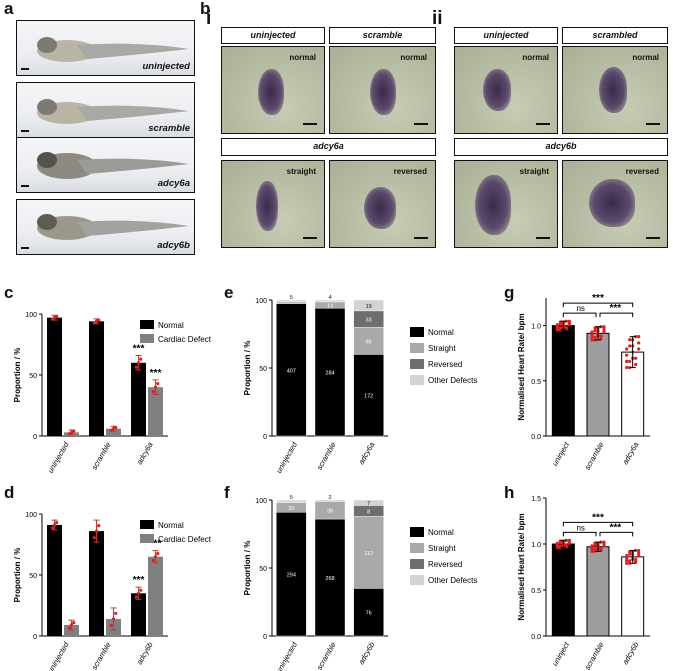 The width and height of the screenshot is (673, 671). Describe the element at coordinates (369, 614) in the screenshot. I see `count-label: 76` at that location.